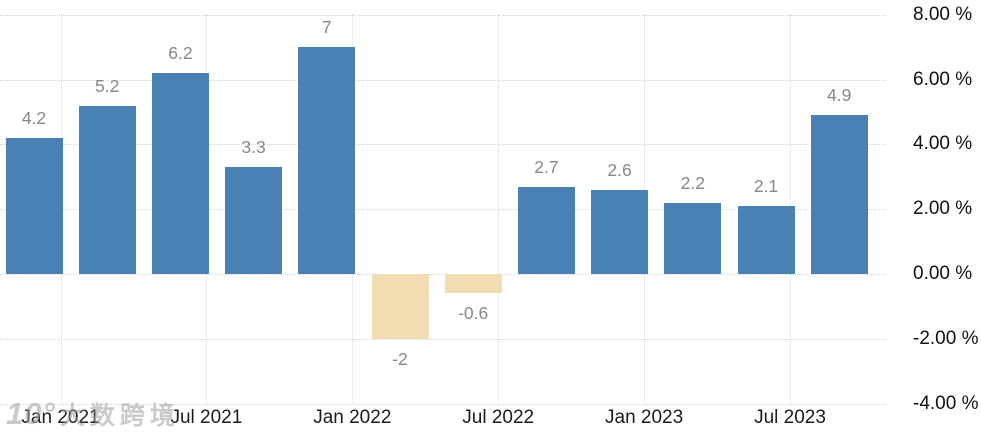 Image resolution: width=981 pixels, height=437 pixels. I want to click on bar-value-label: 2.6, so click(619, 169).